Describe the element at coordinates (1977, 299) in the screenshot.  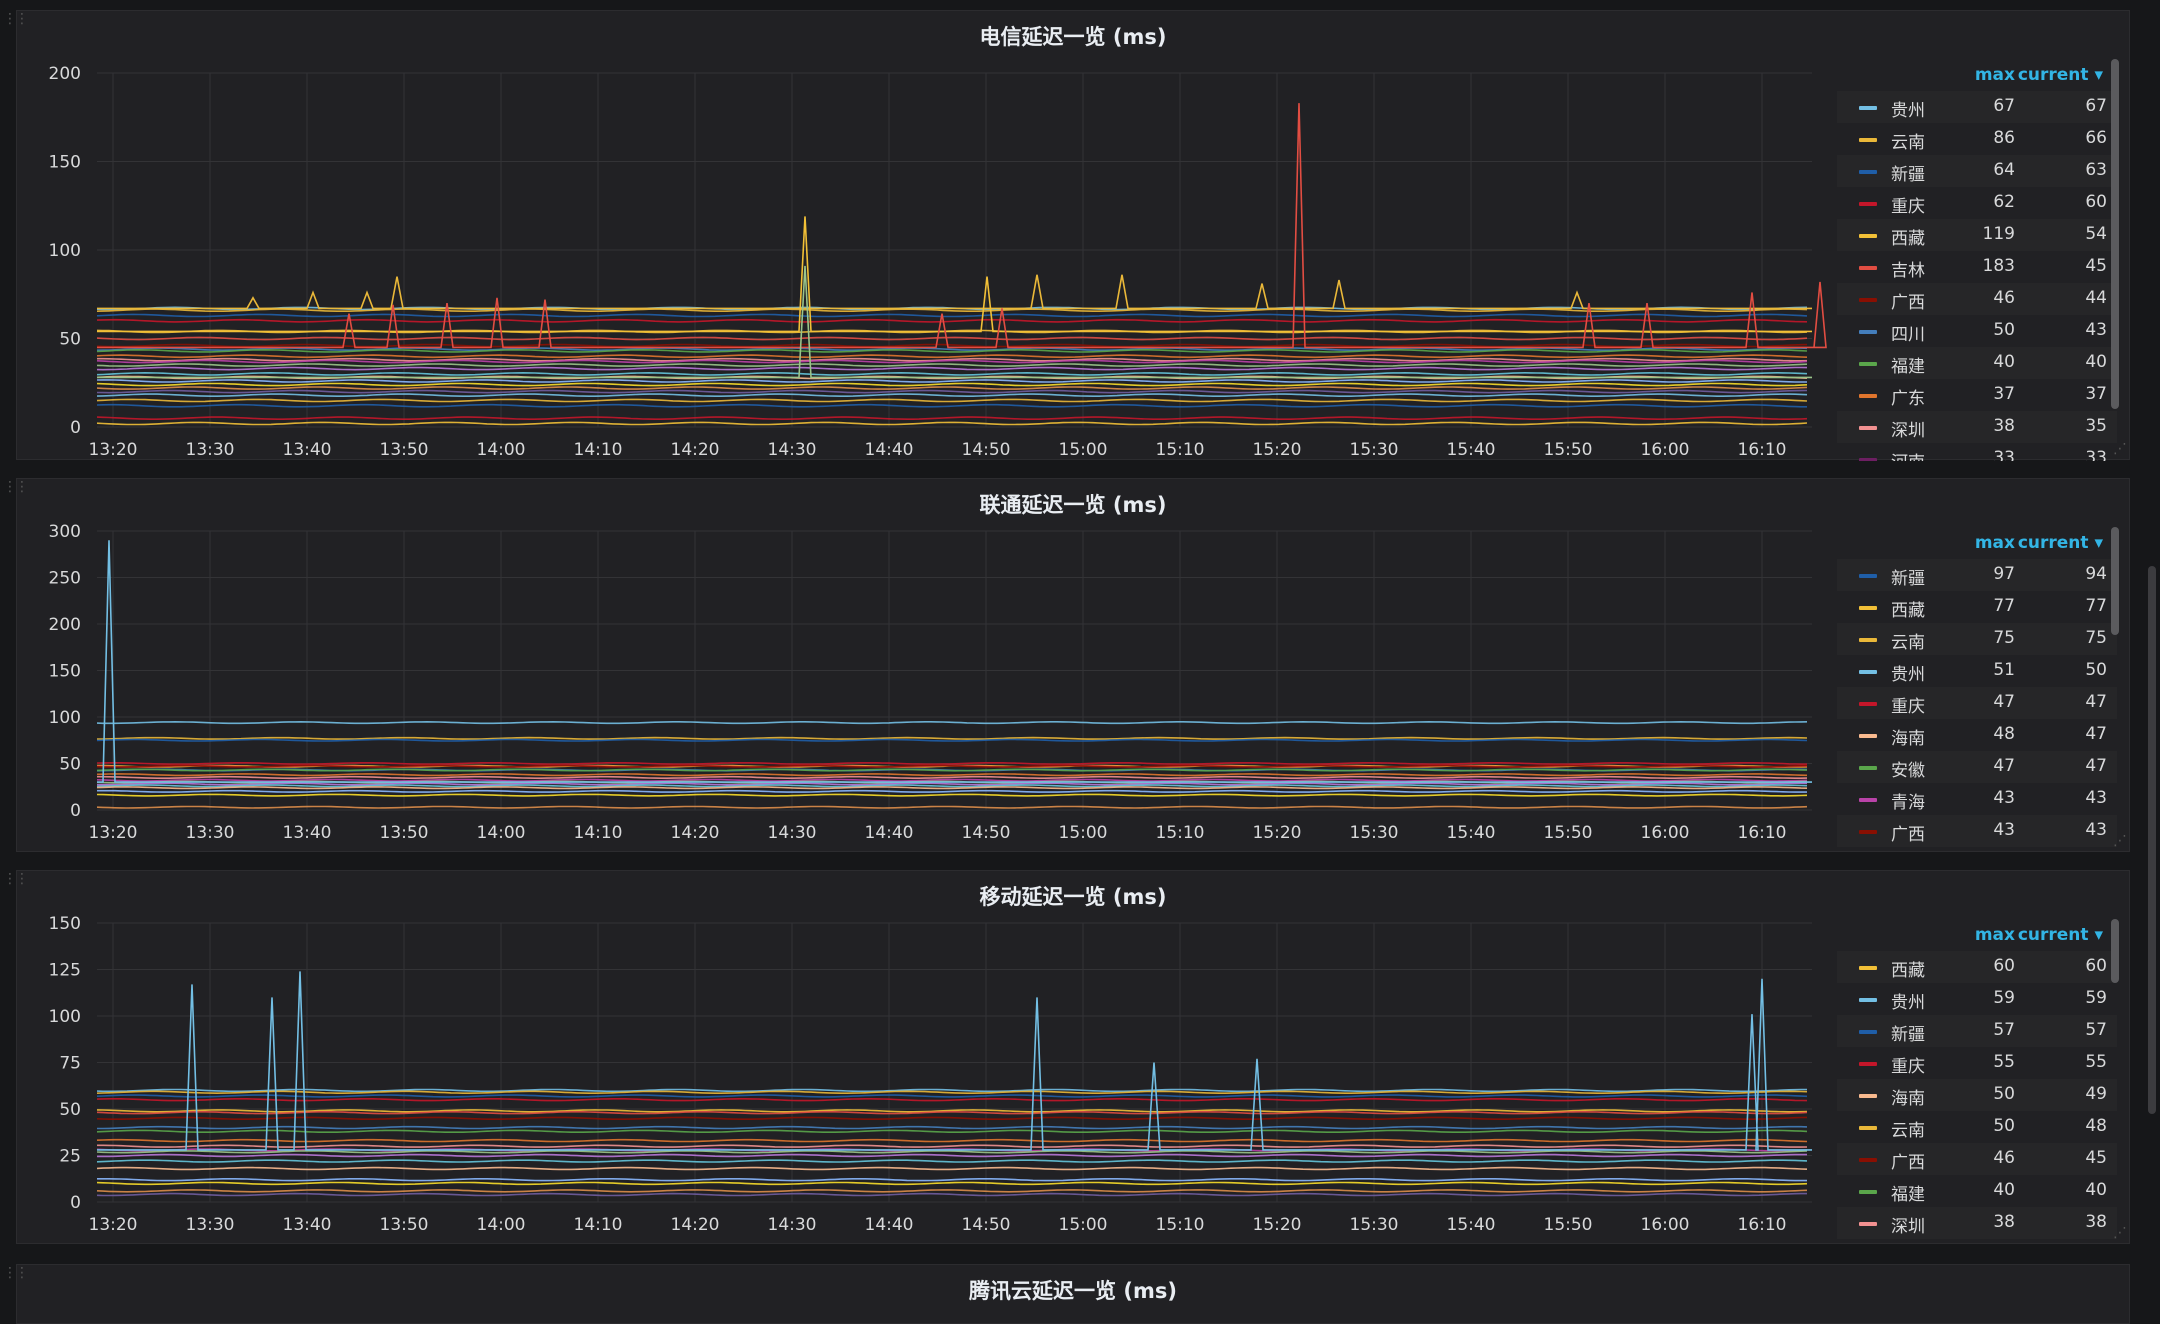
I see `legend-item: 广西 46 44` at that location.